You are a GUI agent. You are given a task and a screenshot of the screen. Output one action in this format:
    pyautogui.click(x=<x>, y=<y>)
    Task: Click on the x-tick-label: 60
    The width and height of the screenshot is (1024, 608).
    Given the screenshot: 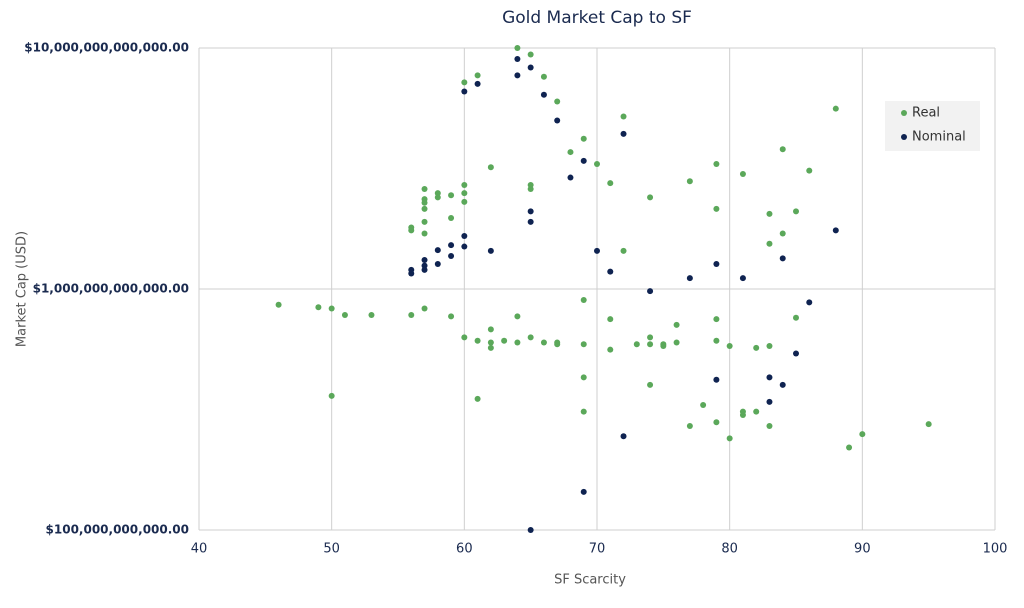 What is the action you would take?
    pyautogui.click(x=464, y=549)
    